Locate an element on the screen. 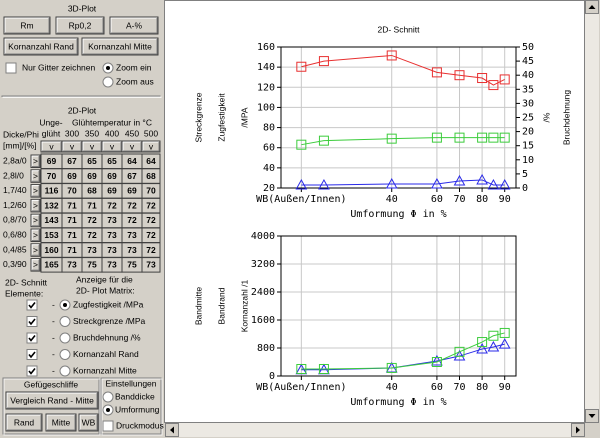 This screenshot has height=438, width=600. x-tick-label: 80 is located at coordinates (482, 387).